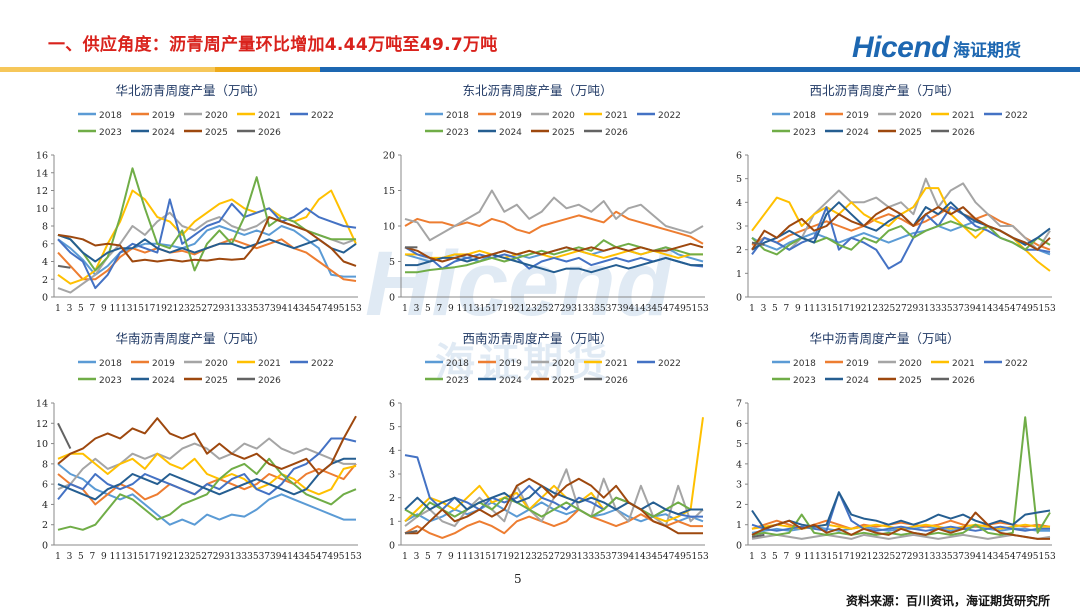  What do you see at coordinates (884, 90) in the screenshot?
I see `chart-title: 西北沥青周度产量（万吨）` at bounding box center [884, 90].